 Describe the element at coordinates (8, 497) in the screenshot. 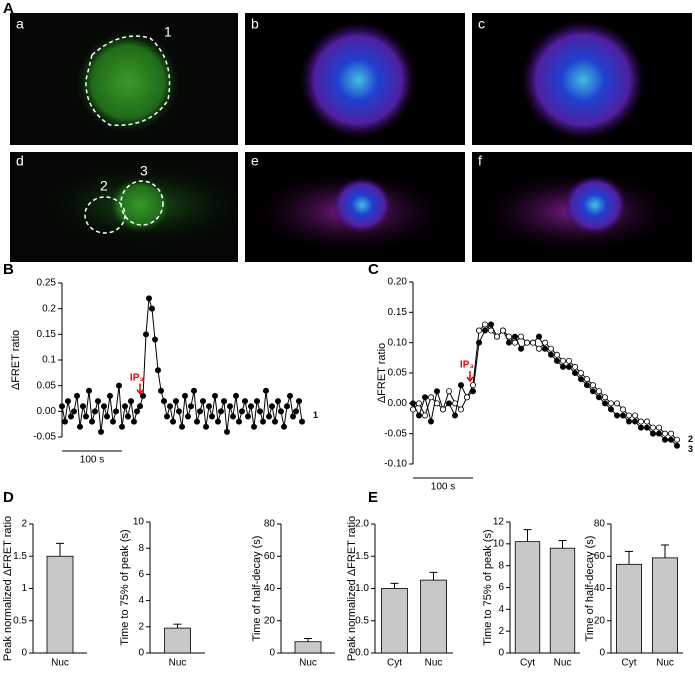

I see `panel-label: D` at that location.